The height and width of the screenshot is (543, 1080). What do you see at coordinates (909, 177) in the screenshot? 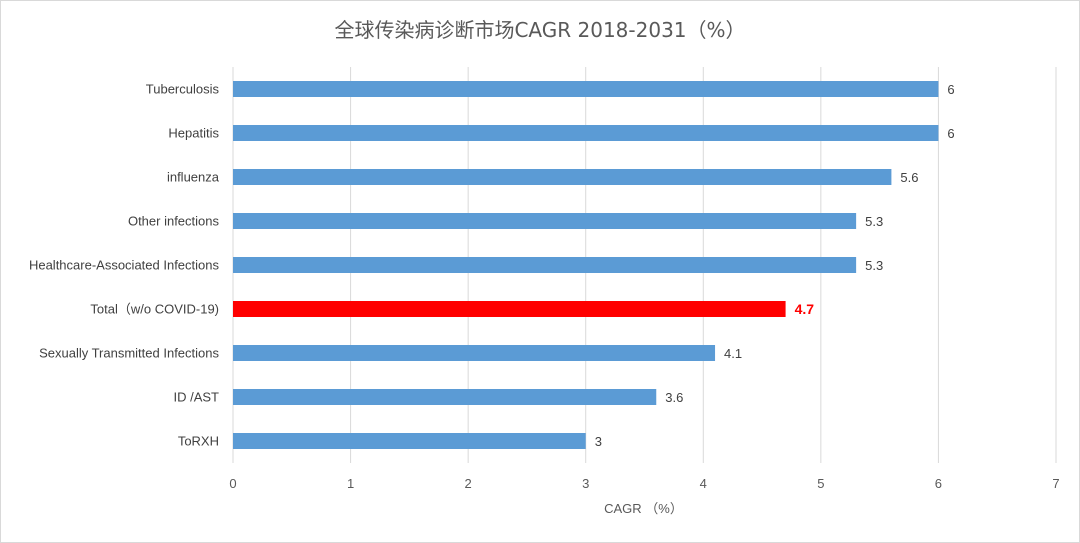
I see `data-label: 5.6` at bounding box center [909, 177].